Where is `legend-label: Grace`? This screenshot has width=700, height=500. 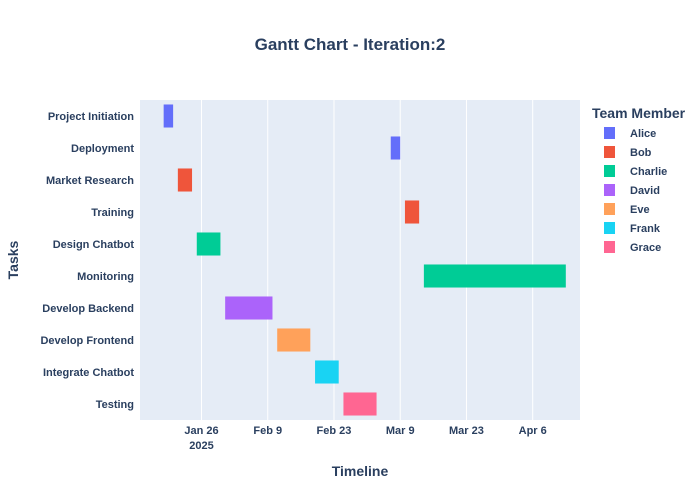
legend-label: Grace is located at coordinates (645, 248).